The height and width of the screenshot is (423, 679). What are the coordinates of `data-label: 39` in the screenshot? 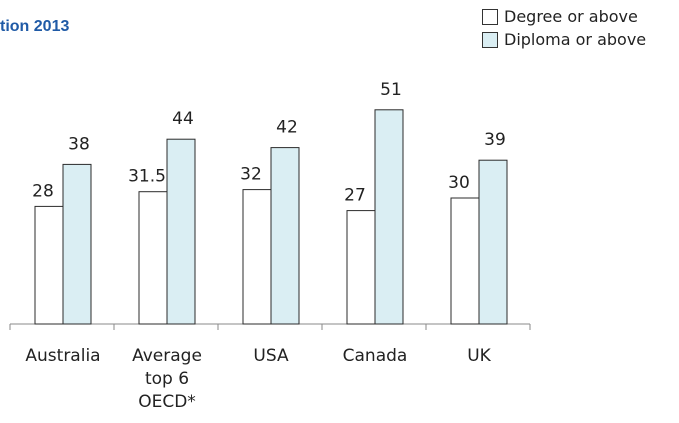 It's located at (495, 140).